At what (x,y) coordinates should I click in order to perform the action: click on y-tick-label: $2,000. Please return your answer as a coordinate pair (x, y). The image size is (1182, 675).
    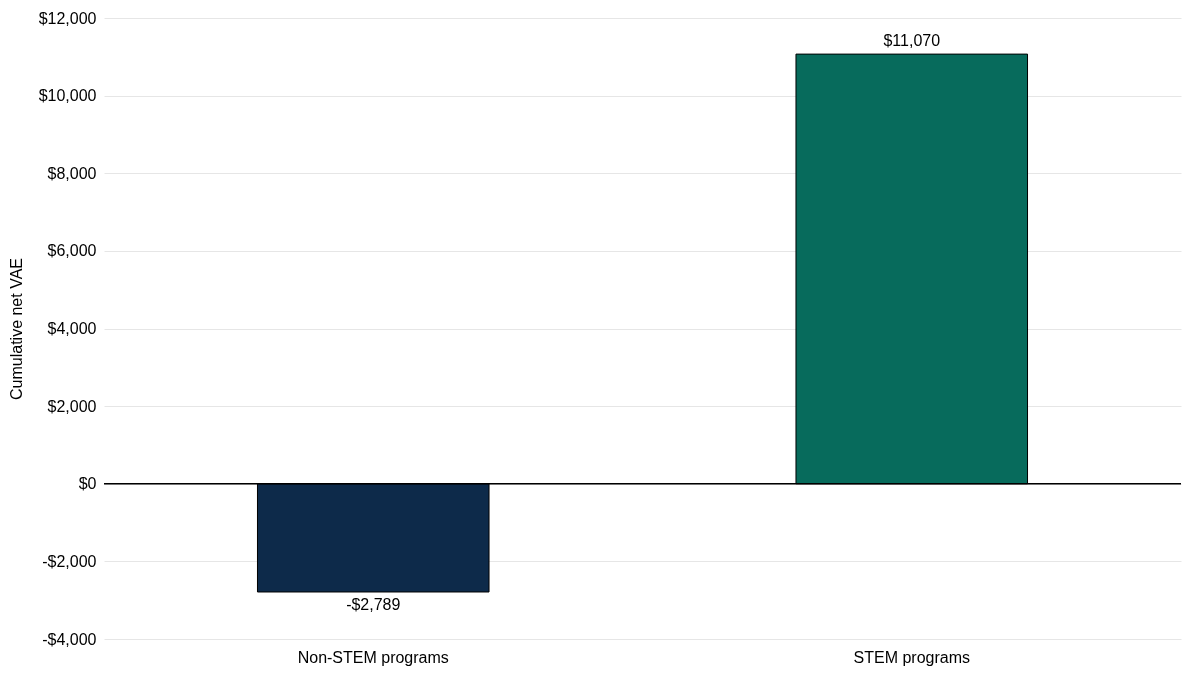
    Looking at the image, I should click on (72, 406).